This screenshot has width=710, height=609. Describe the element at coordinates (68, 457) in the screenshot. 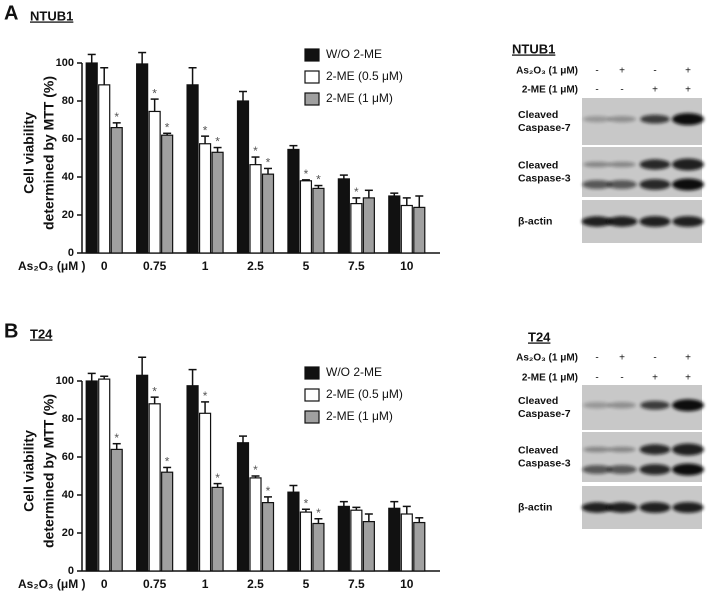

I see `y-tick-label: 60` at that location.